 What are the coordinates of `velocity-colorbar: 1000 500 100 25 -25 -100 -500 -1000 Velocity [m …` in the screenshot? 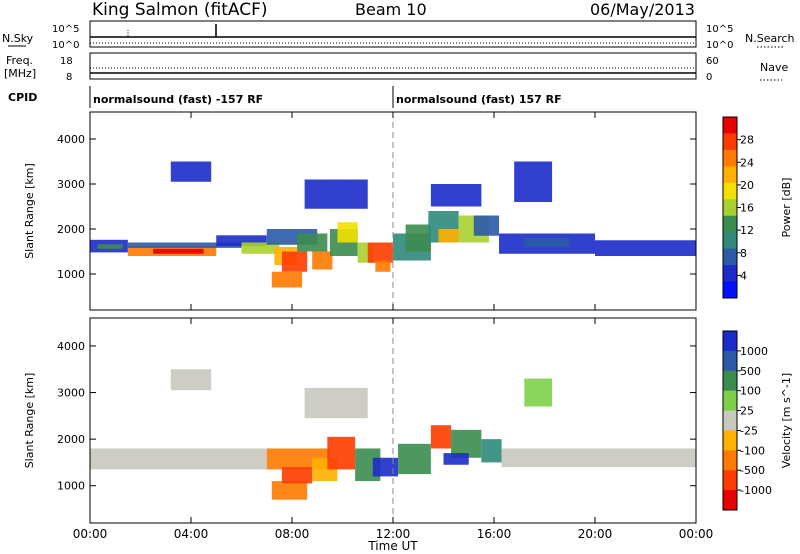 It's located at (757, 420).